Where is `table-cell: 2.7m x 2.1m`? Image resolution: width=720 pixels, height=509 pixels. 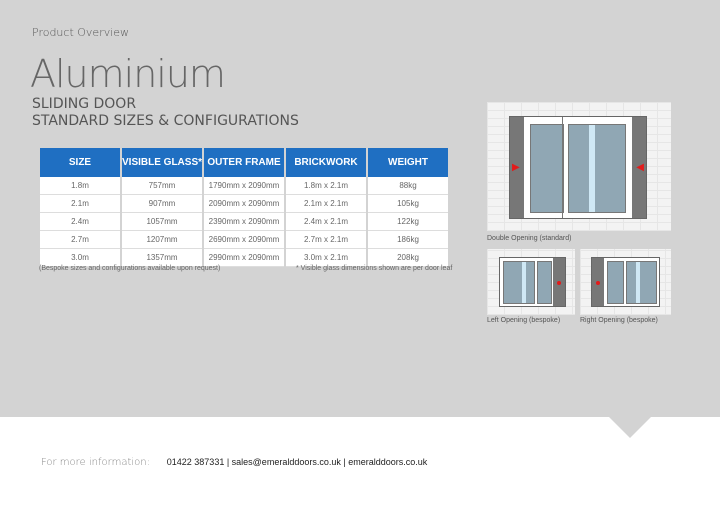 table-cell: 2.7m x 2.1m is located at coordinates (326, 240).